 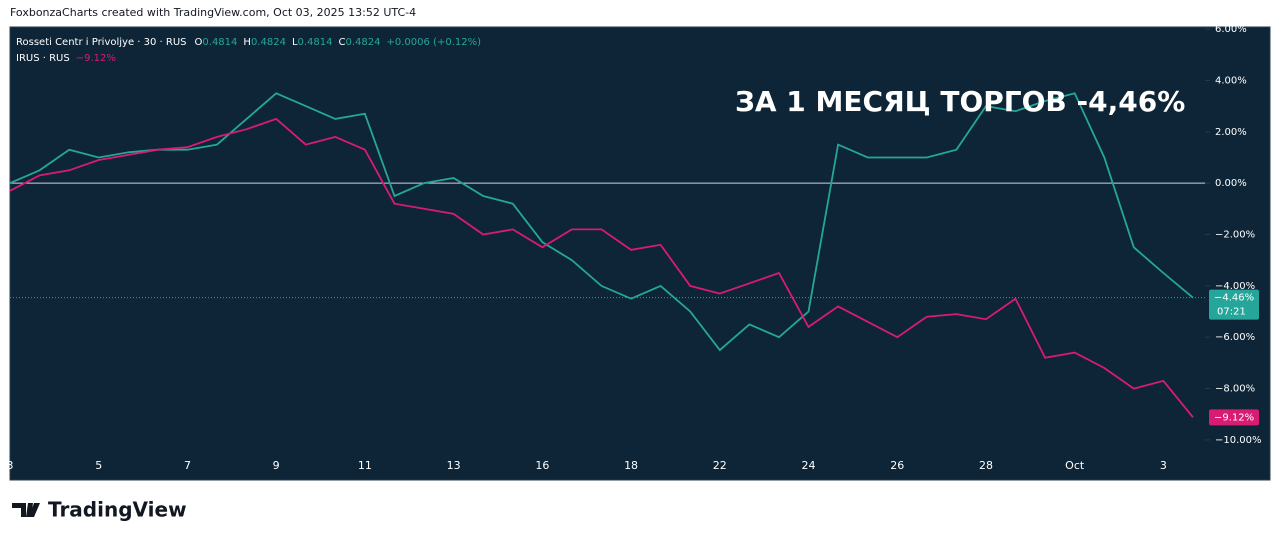 I want to click on logo: TradingView, so click(x=99, y=510).